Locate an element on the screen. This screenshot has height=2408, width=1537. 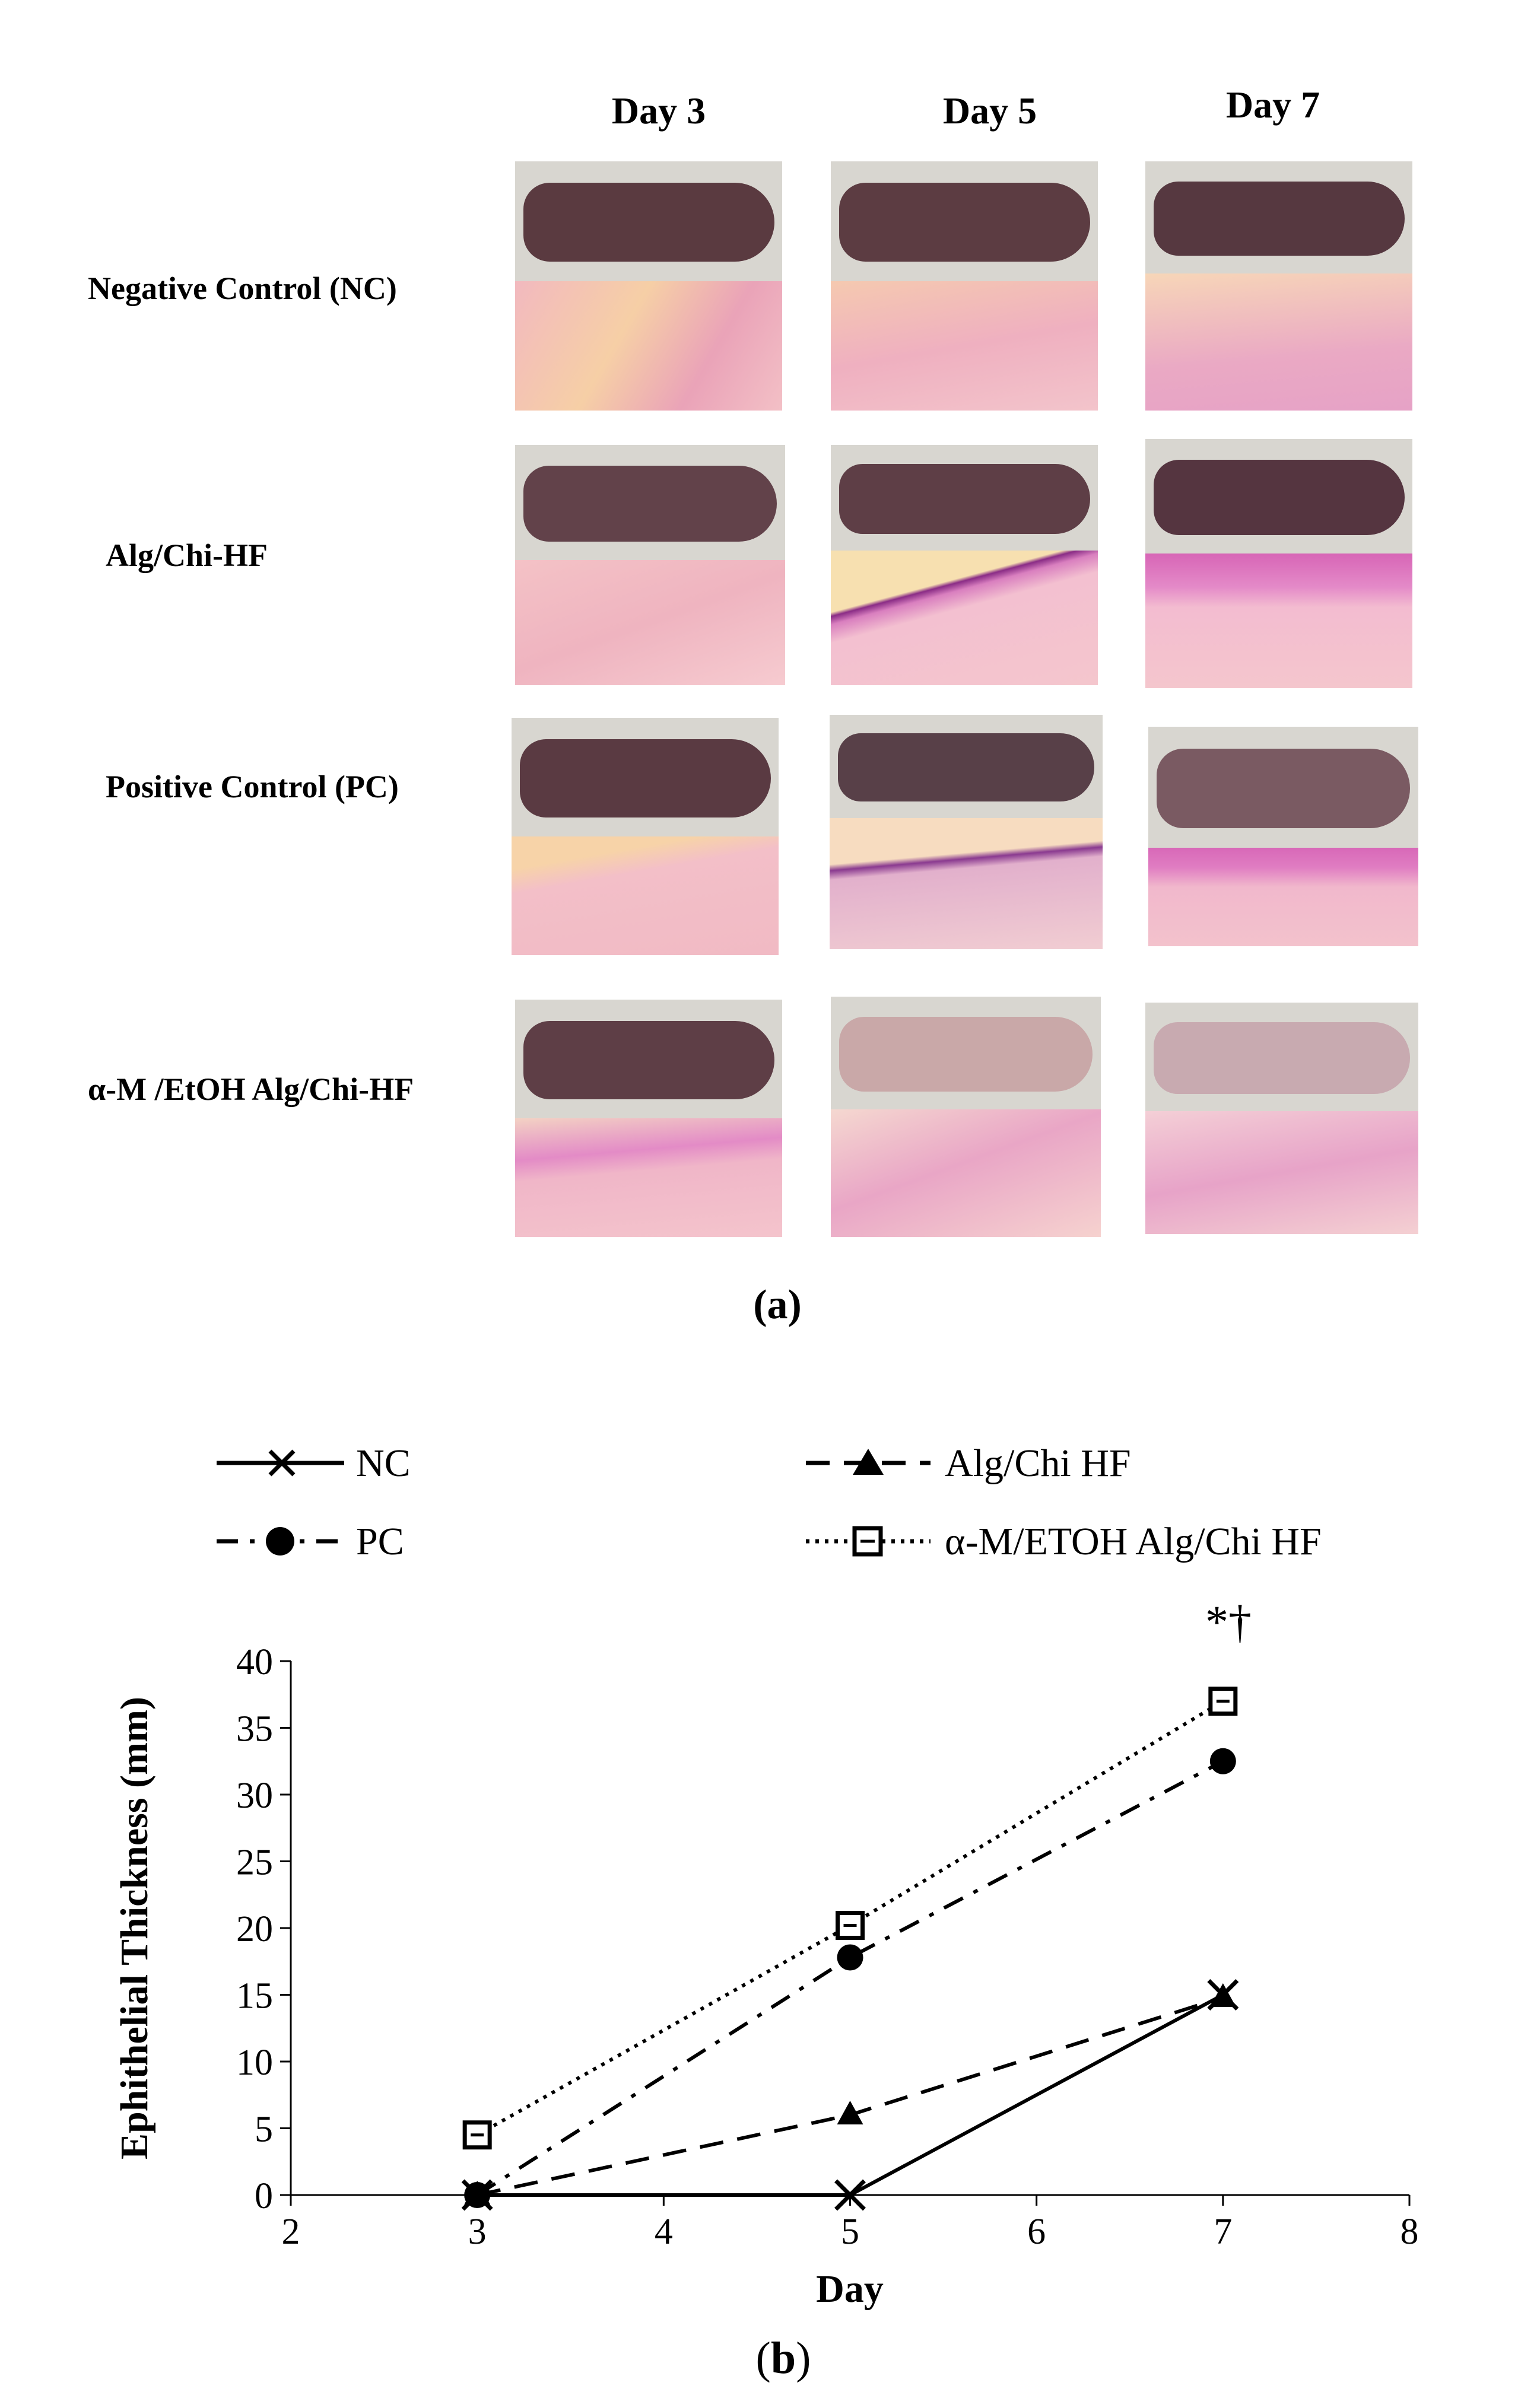
legend-marker-alg-chi is located at coordinates (868, 1462).